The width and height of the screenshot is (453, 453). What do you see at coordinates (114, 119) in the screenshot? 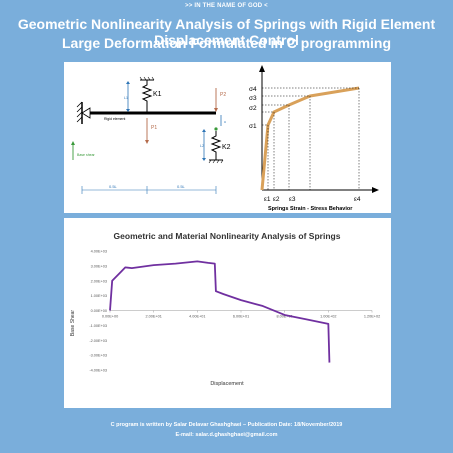
I see `rigid-element-label: Rigid element` at bounding box center [114, 119].